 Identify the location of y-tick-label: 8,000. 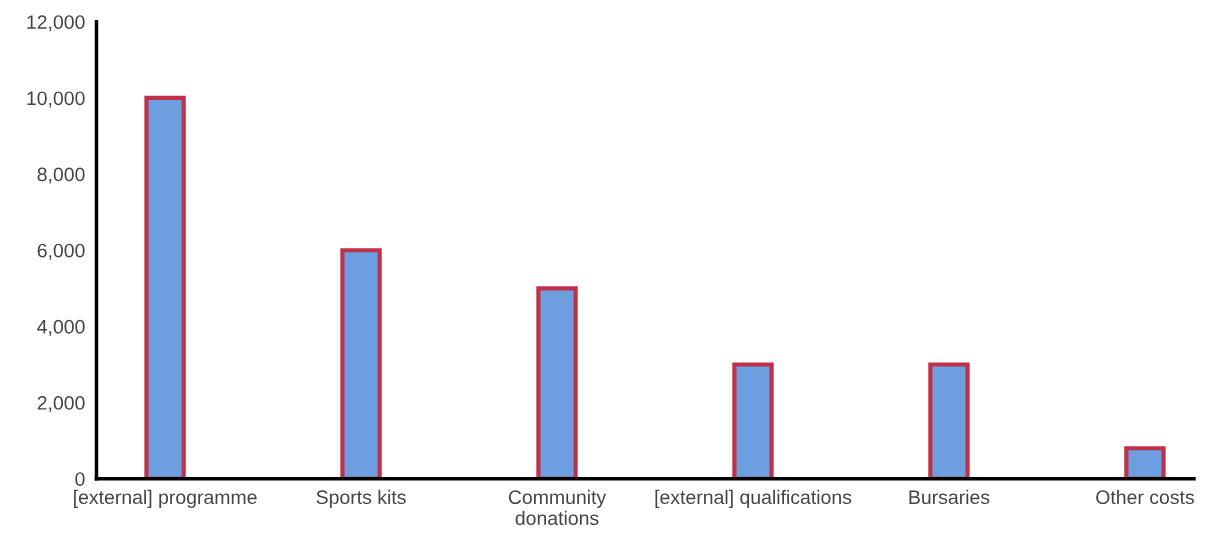
(61, 175).